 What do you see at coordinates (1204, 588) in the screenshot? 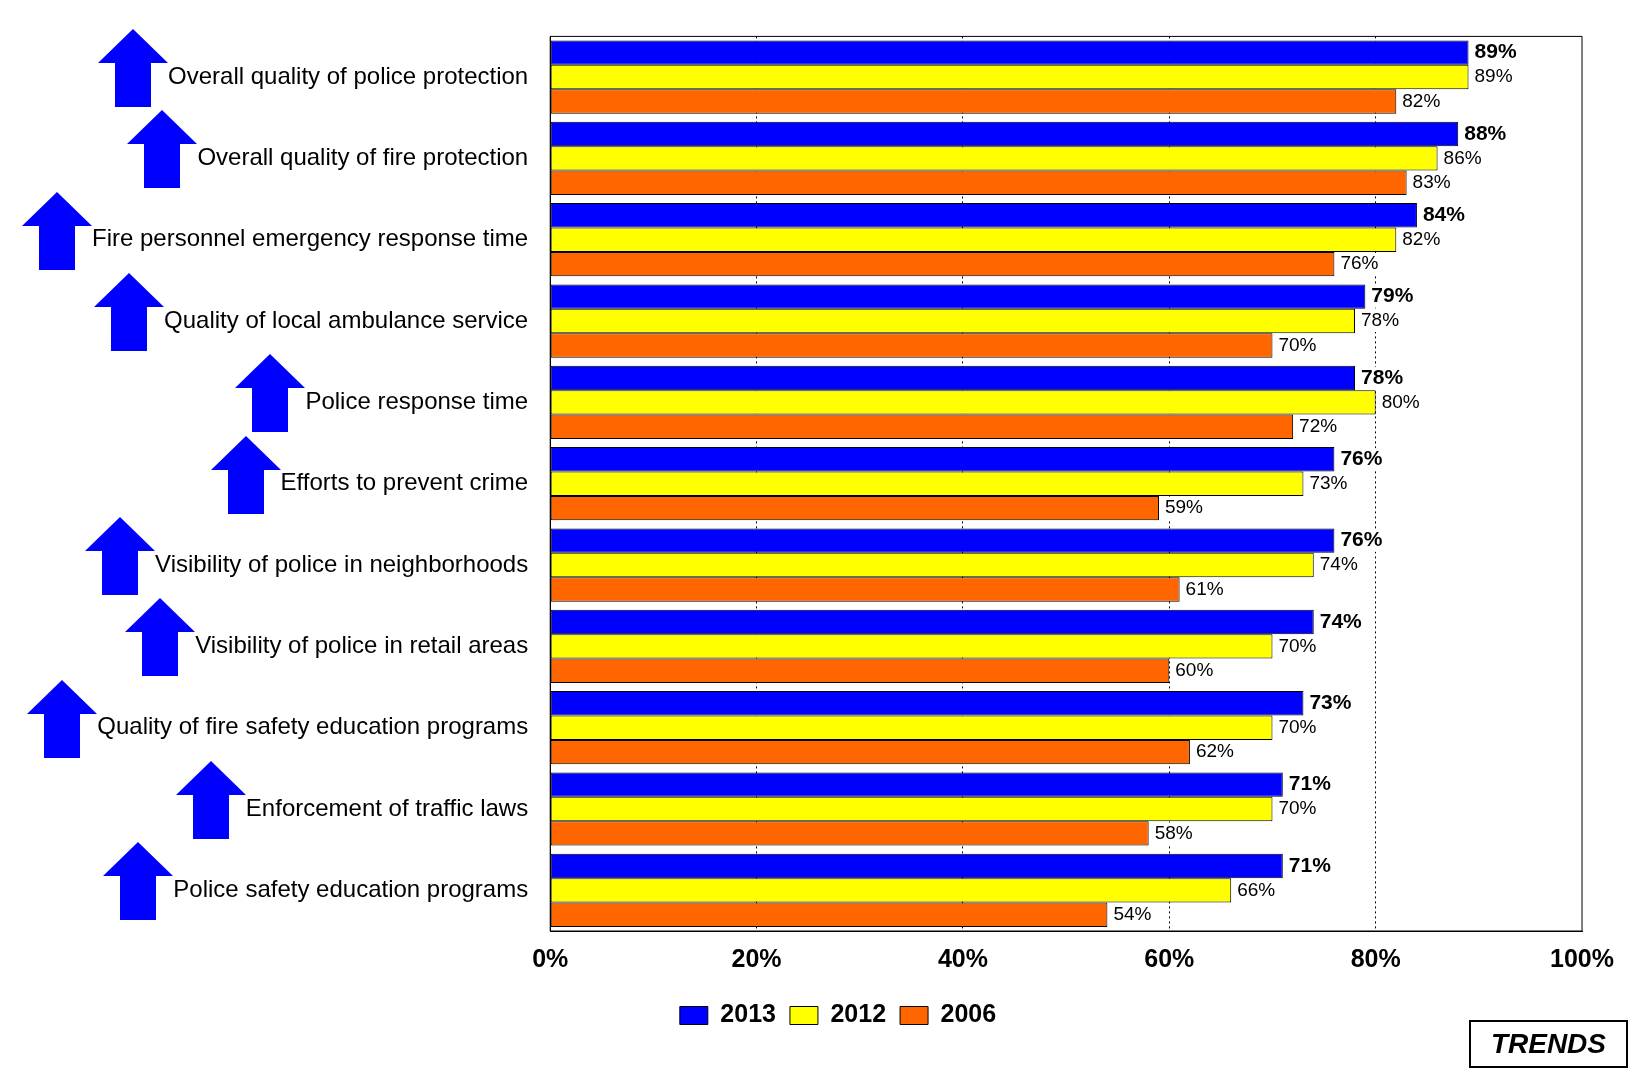
I see `data-label: 61%` at bounding box center [1204, 588].